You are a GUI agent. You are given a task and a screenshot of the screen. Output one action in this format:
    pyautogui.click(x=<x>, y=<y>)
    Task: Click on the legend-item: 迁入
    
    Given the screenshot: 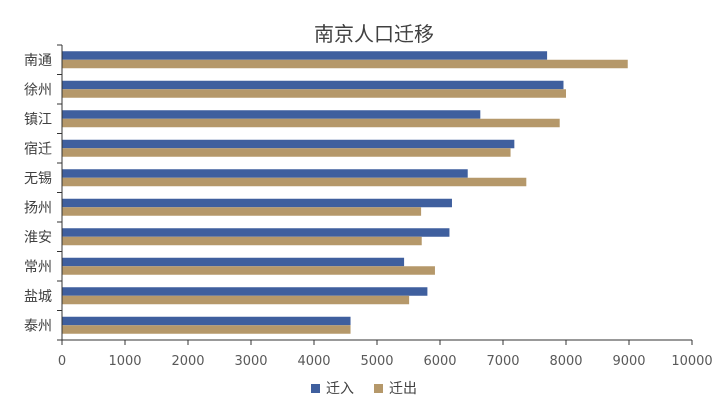 What is the action you would take?
    pyautogui.click(x=332, y=388)
    